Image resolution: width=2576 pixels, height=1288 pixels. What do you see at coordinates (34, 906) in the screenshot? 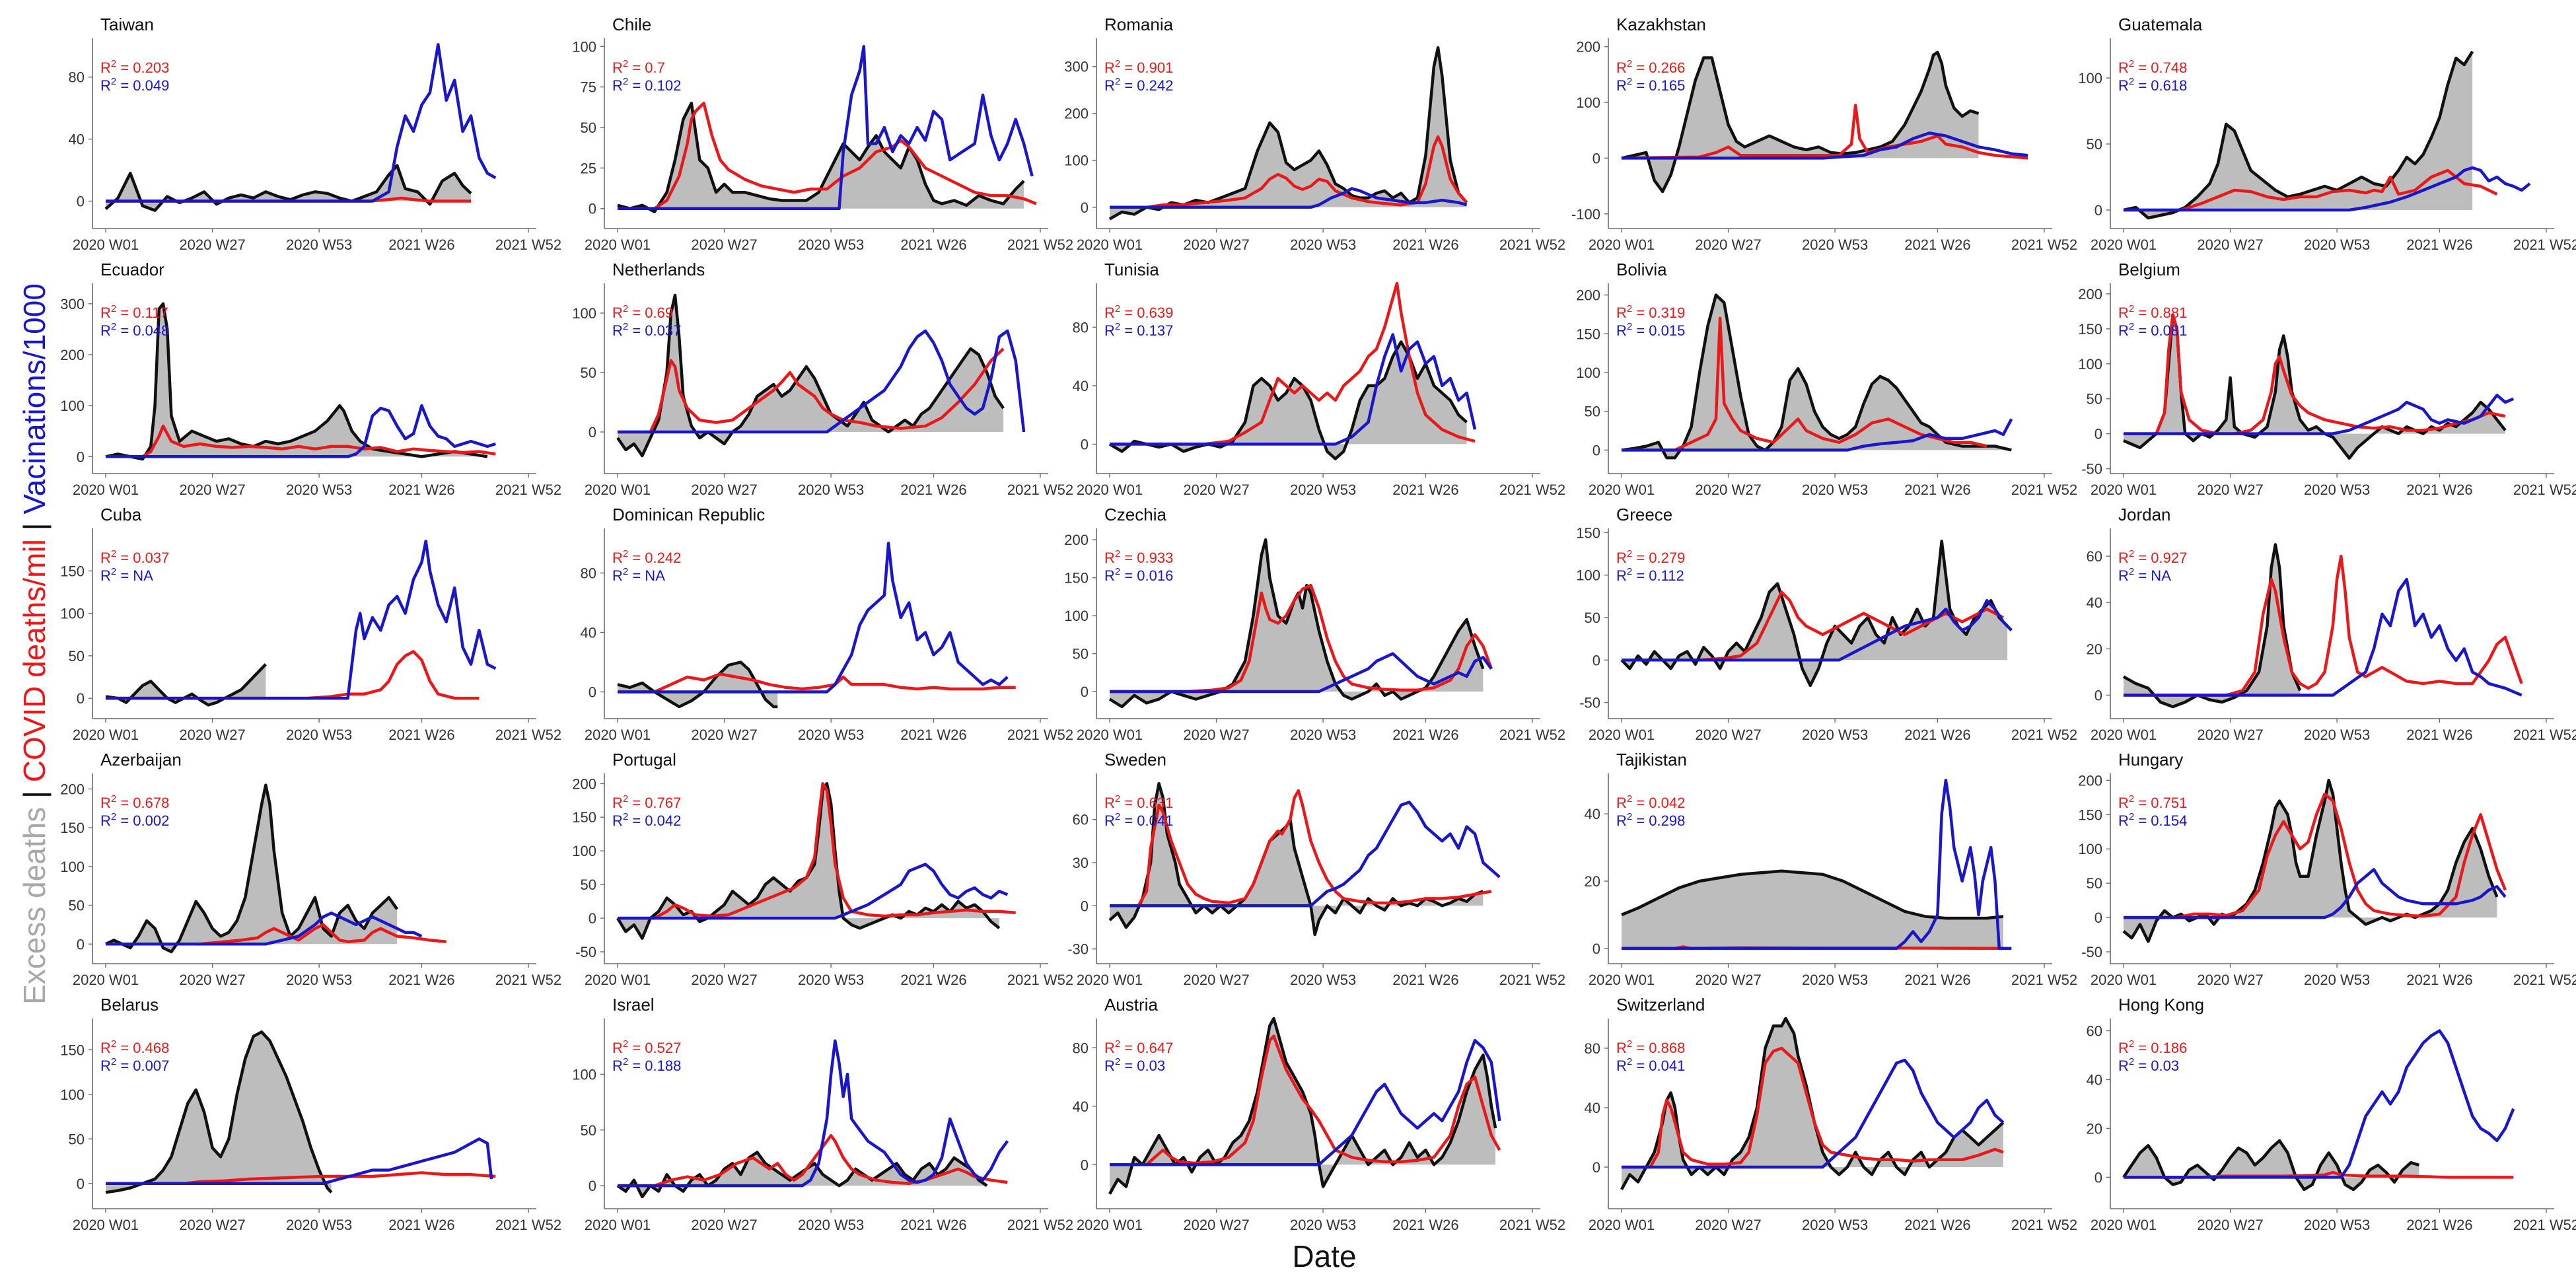
I see `y-axis-title-part-0: Excess deaths` at bounding box center [34, 906].